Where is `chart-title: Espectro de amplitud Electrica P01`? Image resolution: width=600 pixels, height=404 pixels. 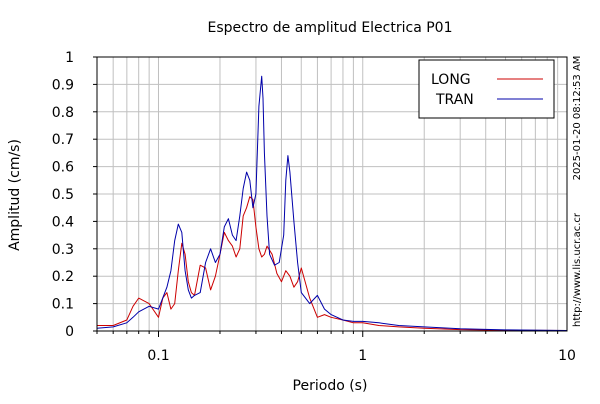
chart-title: Espectro de amplitud Electrica P01 is located at coordinates (330, 28).